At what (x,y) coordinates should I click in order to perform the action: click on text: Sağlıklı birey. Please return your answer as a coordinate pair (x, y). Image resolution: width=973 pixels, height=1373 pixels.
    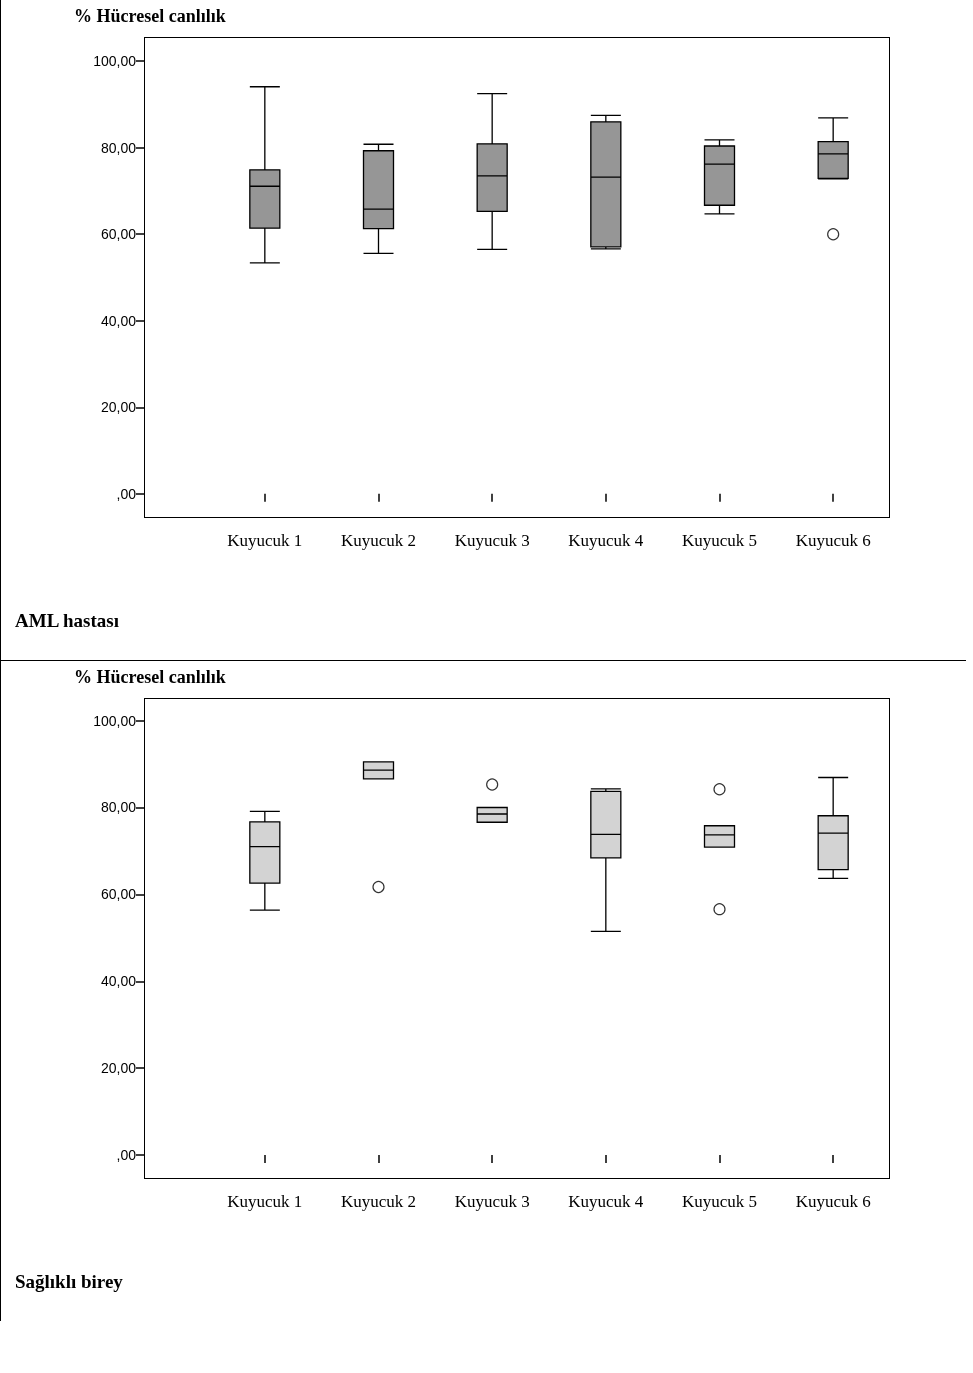
    Looking at the image, I should click on (69, 1282).